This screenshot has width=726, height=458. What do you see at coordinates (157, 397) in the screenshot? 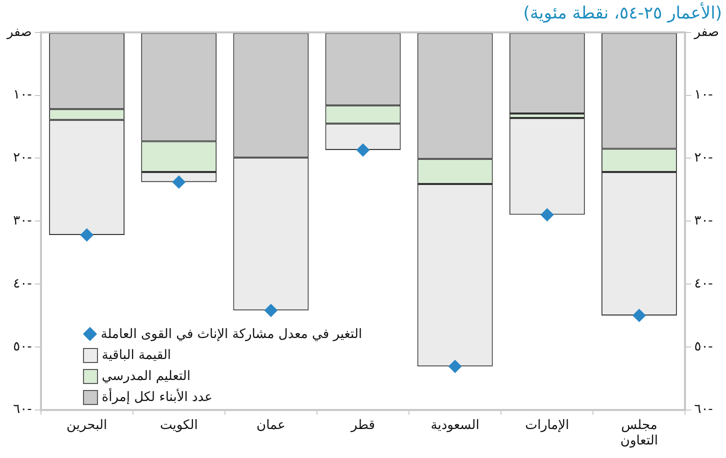
I see `legend-label: عدد الأبناء لكل إمرأة` at bounding box center [157, 397].